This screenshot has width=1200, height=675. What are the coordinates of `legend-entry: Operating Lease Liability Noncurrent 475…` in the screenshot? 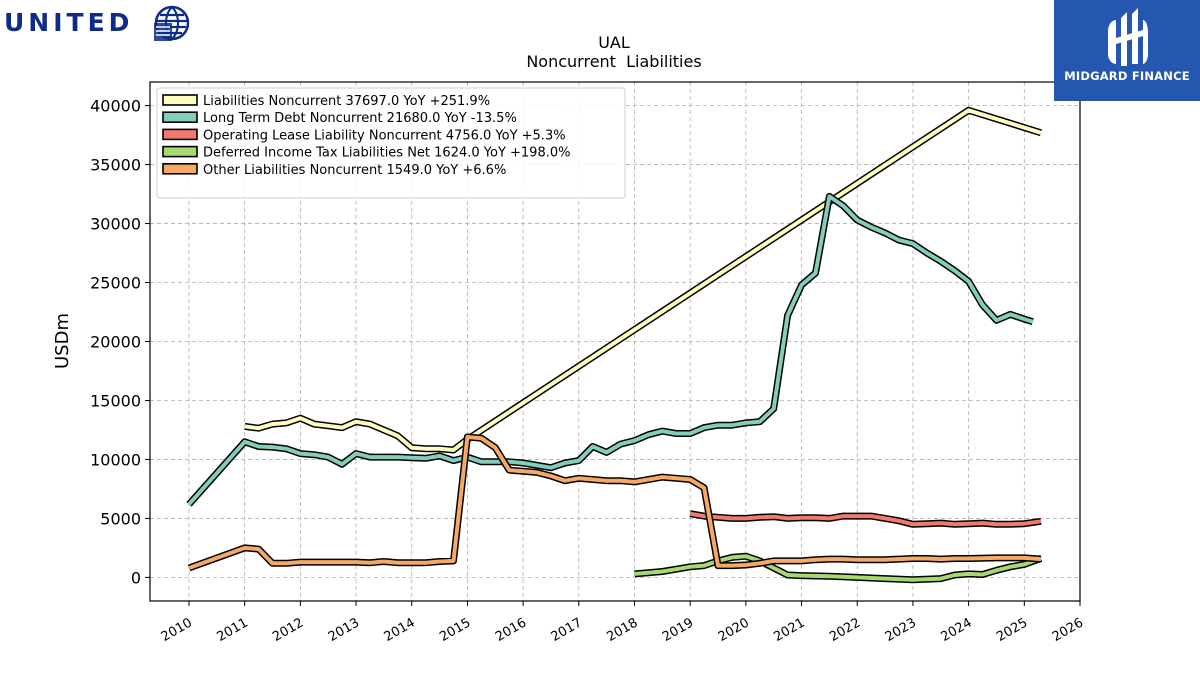 It's located at (364, 135).